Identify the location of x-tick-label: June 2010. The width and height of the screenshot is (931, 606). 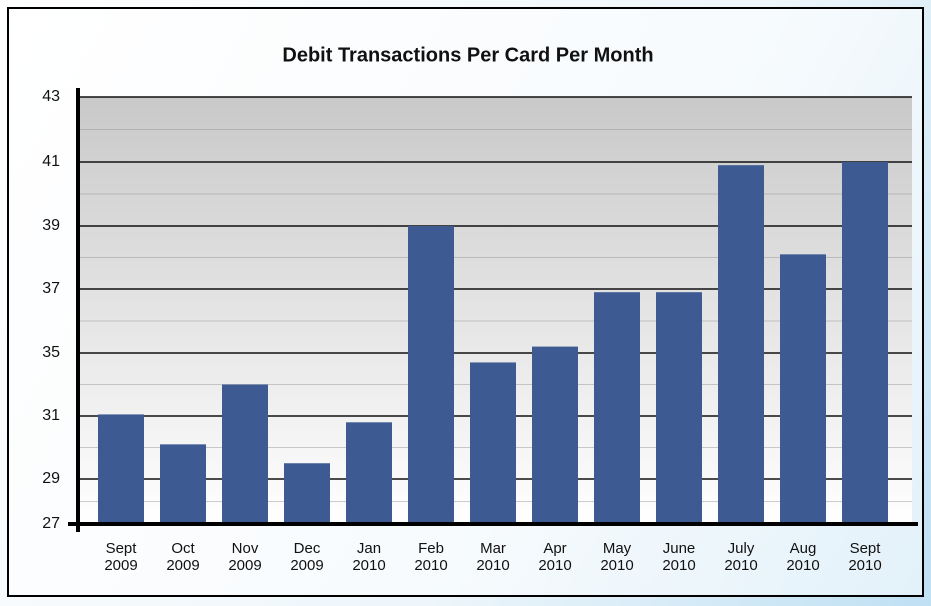
(679, 557).